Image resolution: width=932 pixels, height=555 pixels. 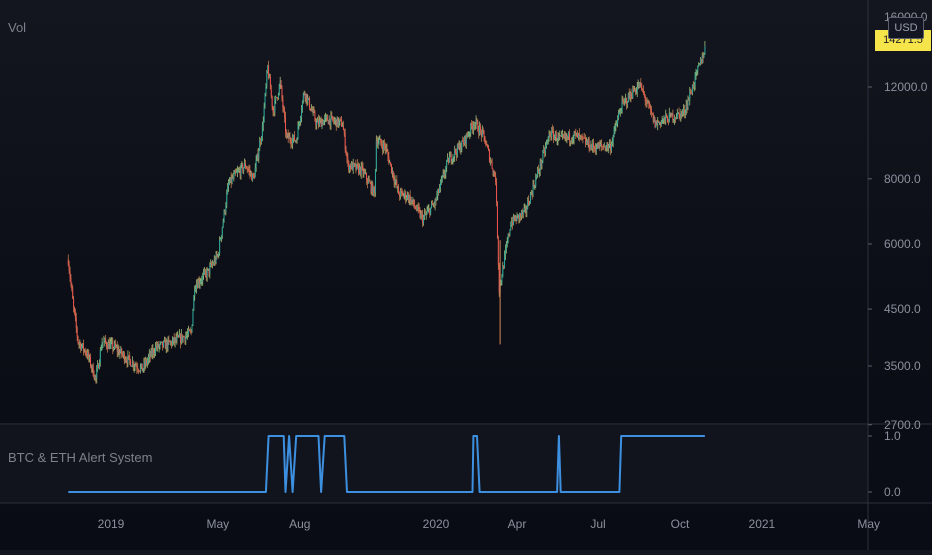 What do you see at coordinates (111, 524) in the screenshot?
I see `time-tick-label: 2019` at bounding box center [111, 524].